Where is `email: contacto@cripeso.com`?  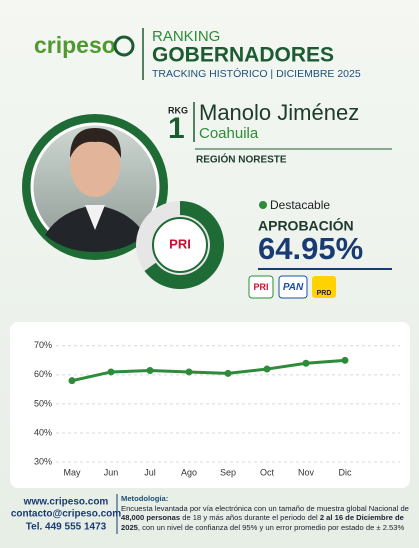
email: contacto@cripeso.com is located at coordinates (66, 514).